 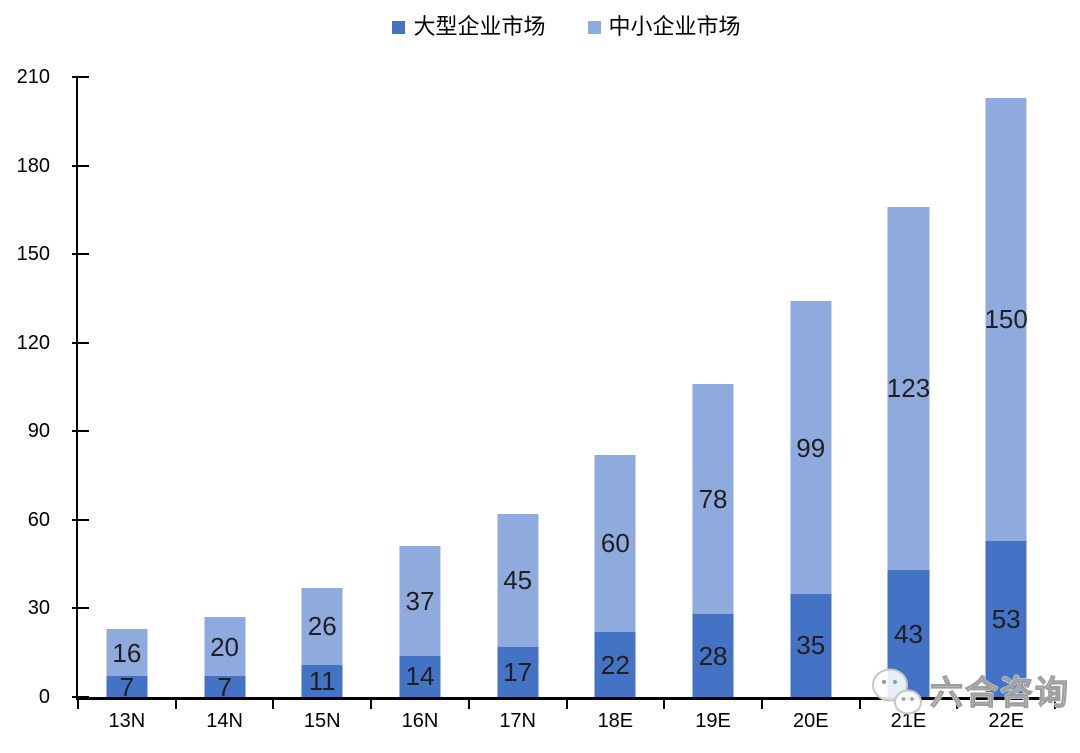 I want to click on bar-value-label: 28, so click(x=713, y=655).